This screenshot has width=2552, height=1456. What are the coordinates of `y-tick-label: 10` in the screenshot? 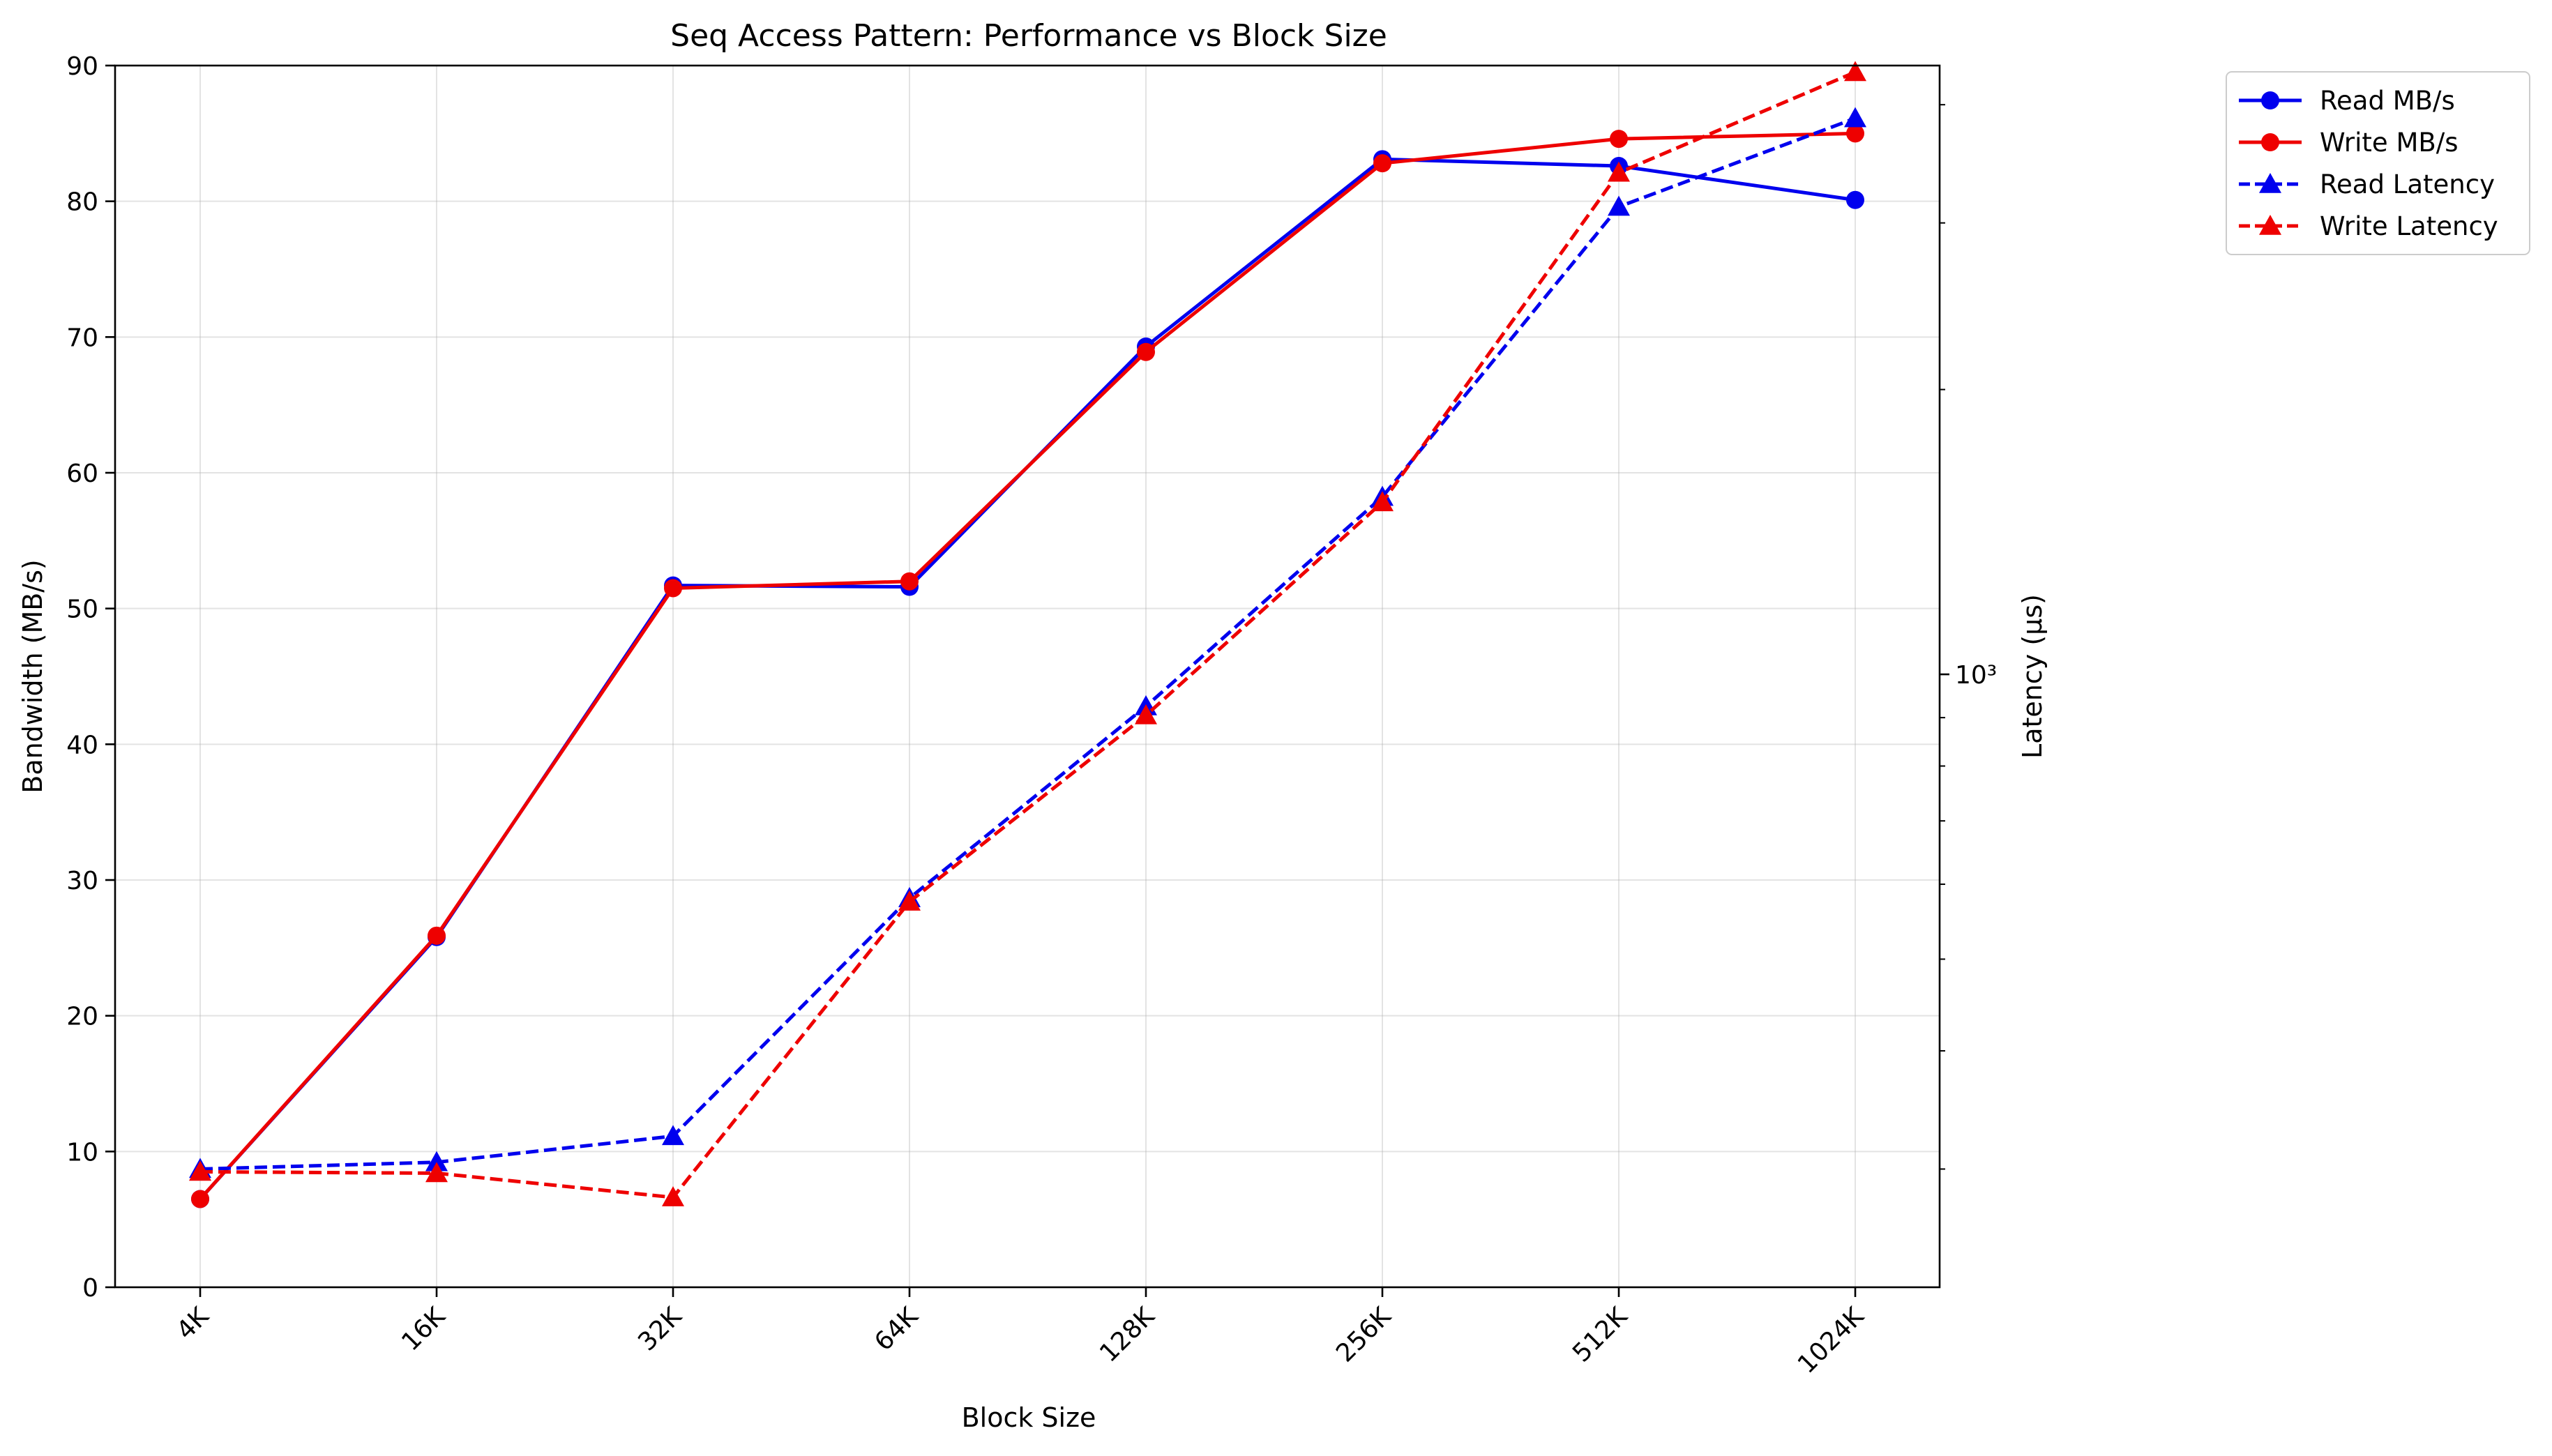 It's located at (82, 1152).